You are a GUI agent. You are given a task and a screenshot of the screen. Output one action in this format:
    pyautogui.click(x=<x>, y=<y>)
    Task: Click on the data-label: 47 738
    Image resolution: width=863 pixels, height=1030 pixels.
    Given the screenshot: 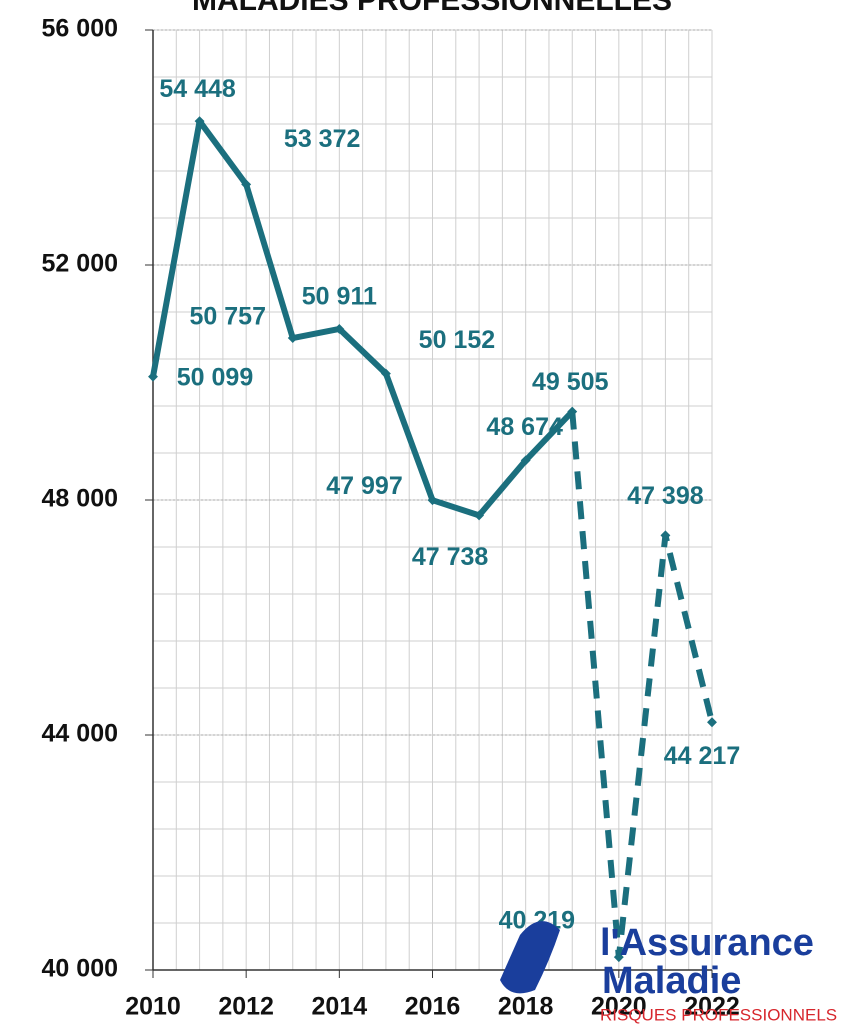 What is the action you would take?
    pyautogui.click(x=450, y=557)
    